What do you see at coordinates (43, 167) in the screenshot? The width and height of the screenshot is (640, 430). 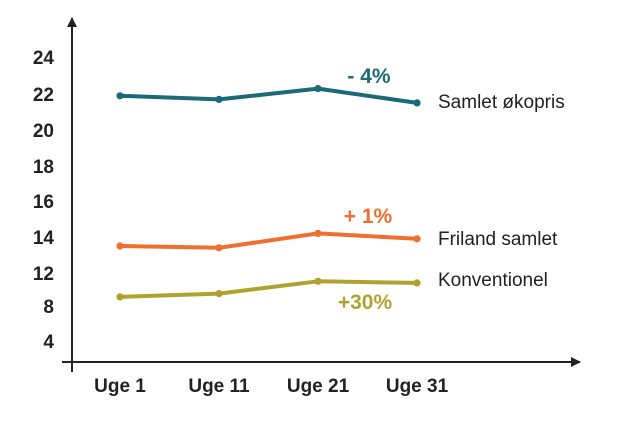 I see `y-tick-label: 18` at bounding box center [43, 167].